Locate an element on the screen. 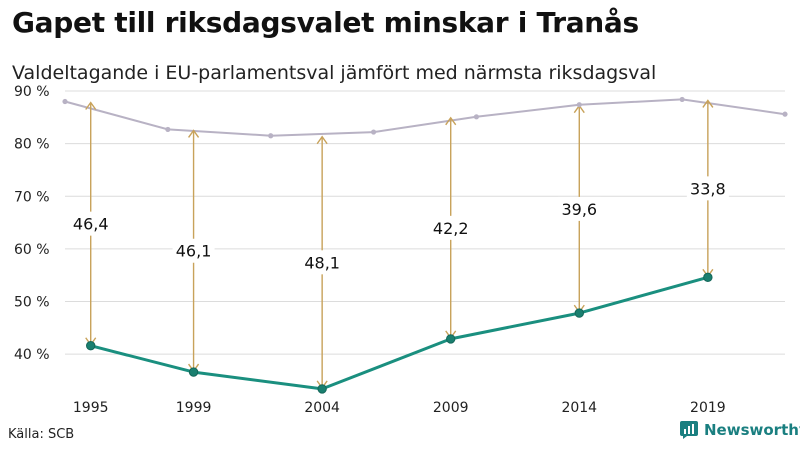 The image size is (800, 450). brand-logo: Newsworthy is located at coordinates (740, 430).